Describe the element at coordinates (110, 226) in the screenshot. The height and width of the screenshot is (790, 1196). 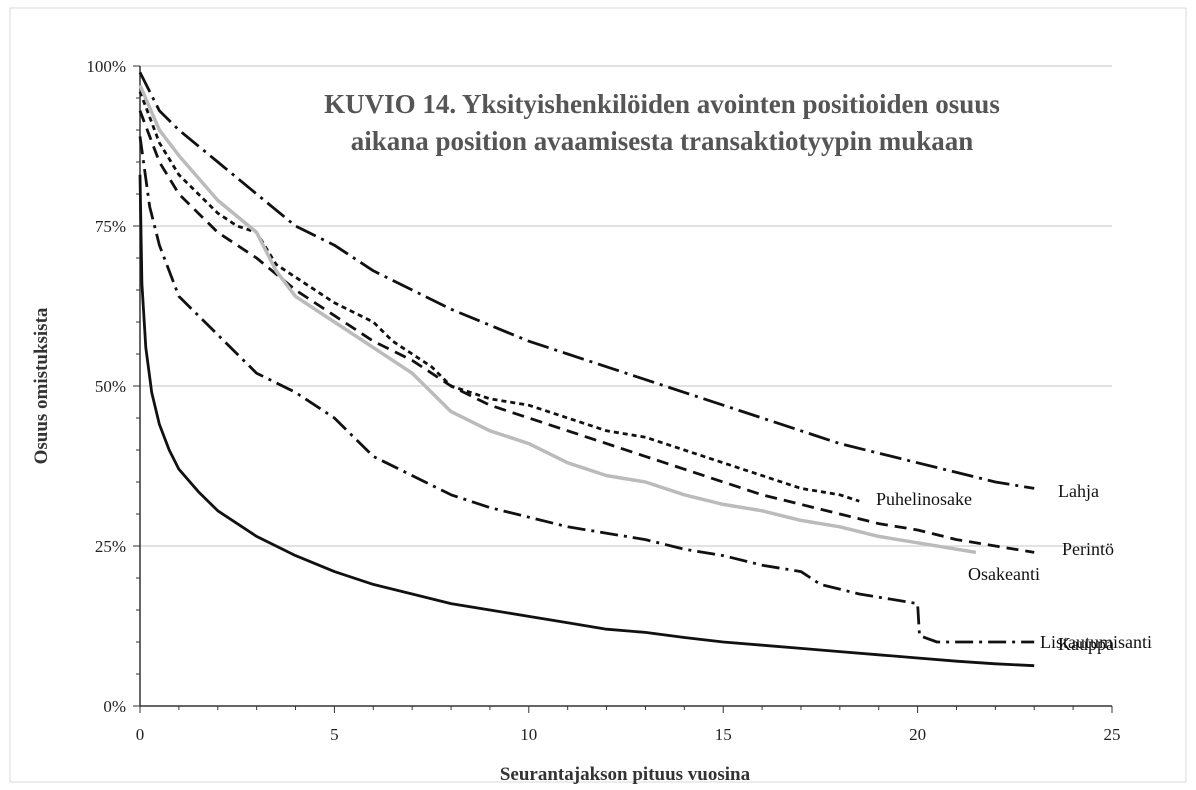
I see `y-tick-label: 75%` at that location.